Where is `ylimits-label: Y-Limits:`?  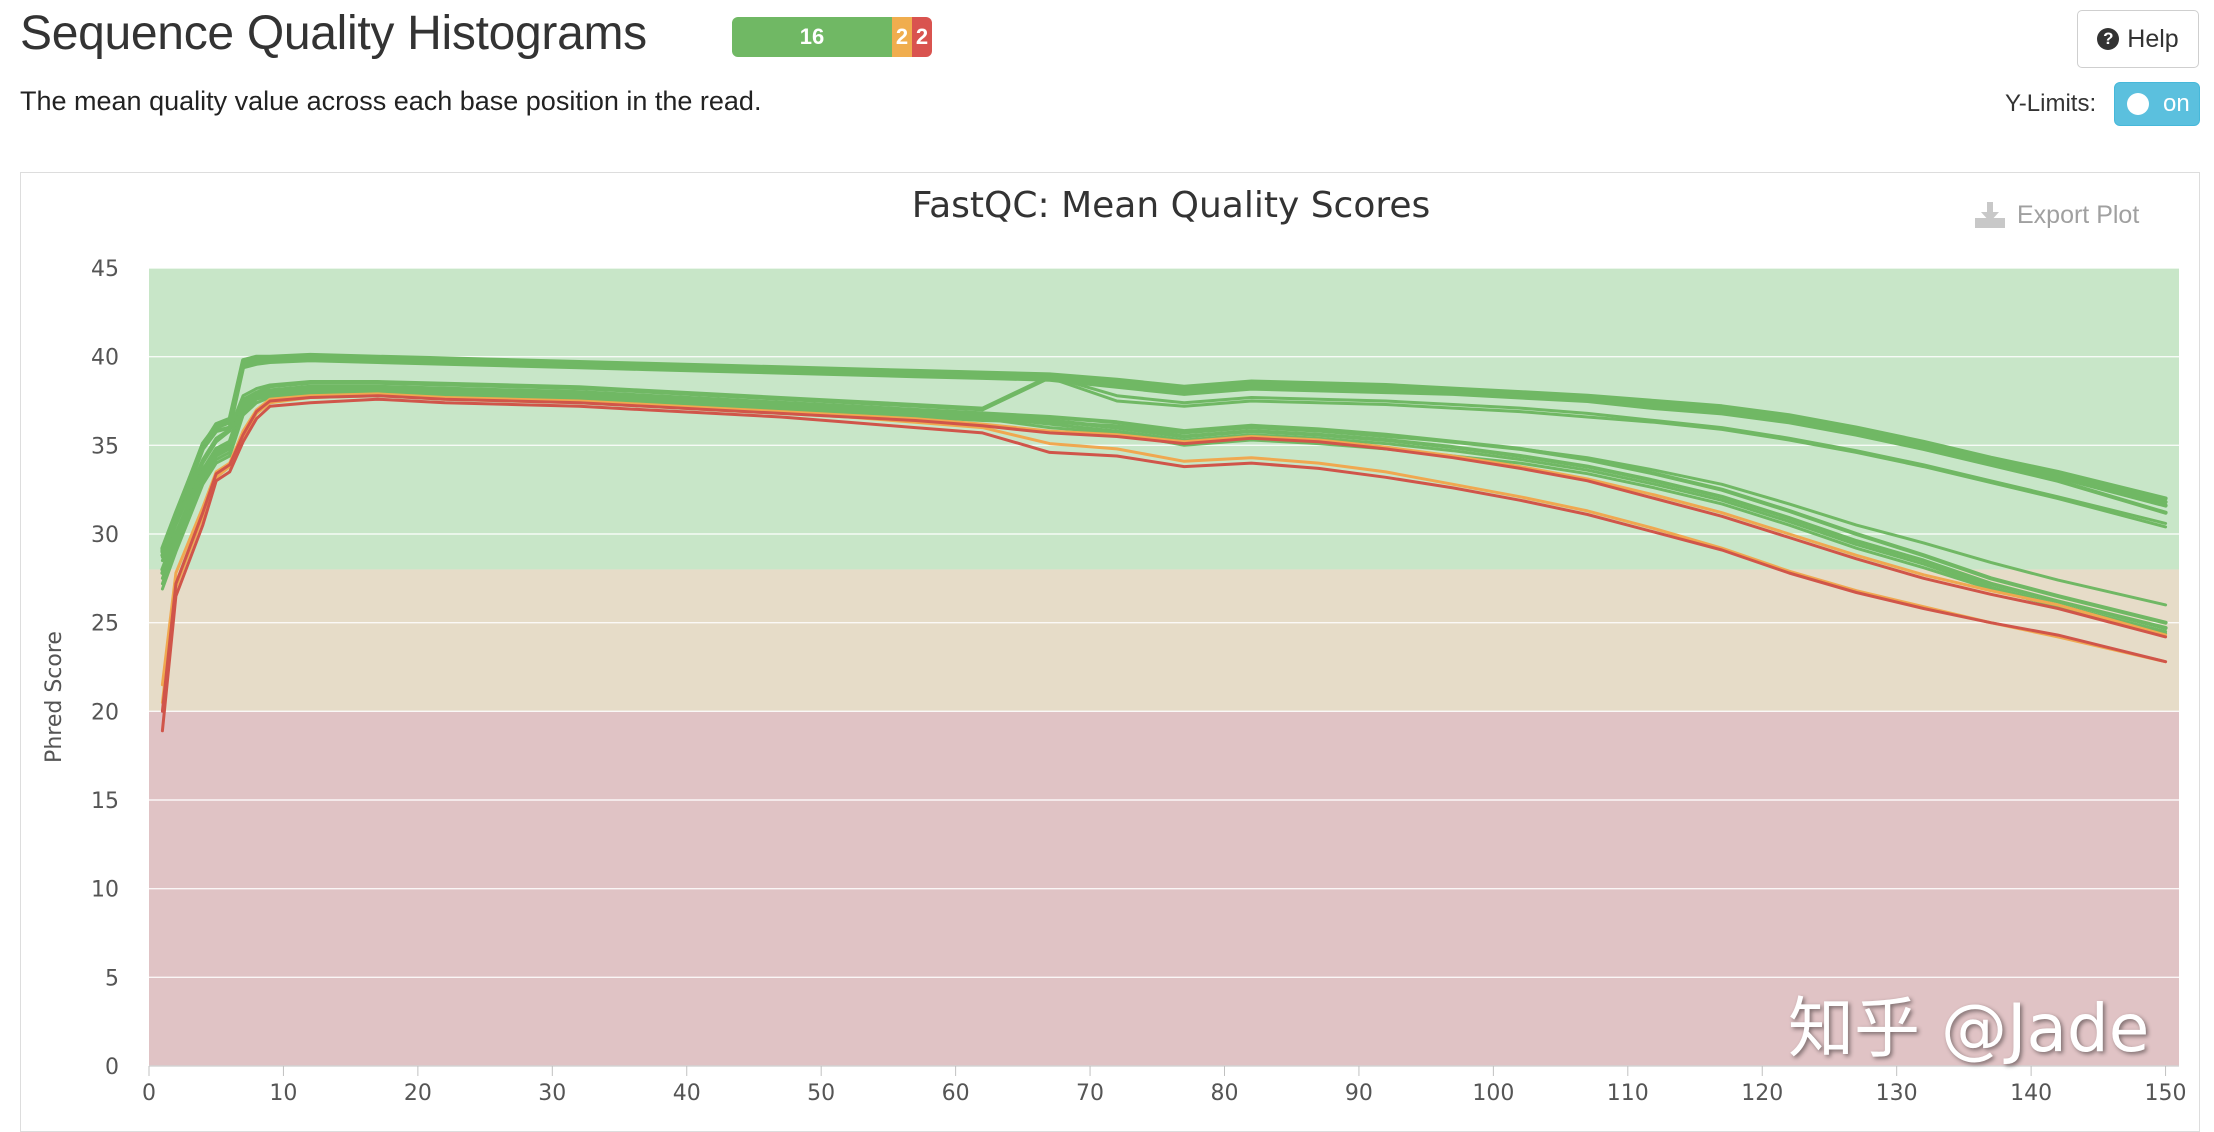 ylimits-label: Y-Limits: is located at coordinates (2051, 103).